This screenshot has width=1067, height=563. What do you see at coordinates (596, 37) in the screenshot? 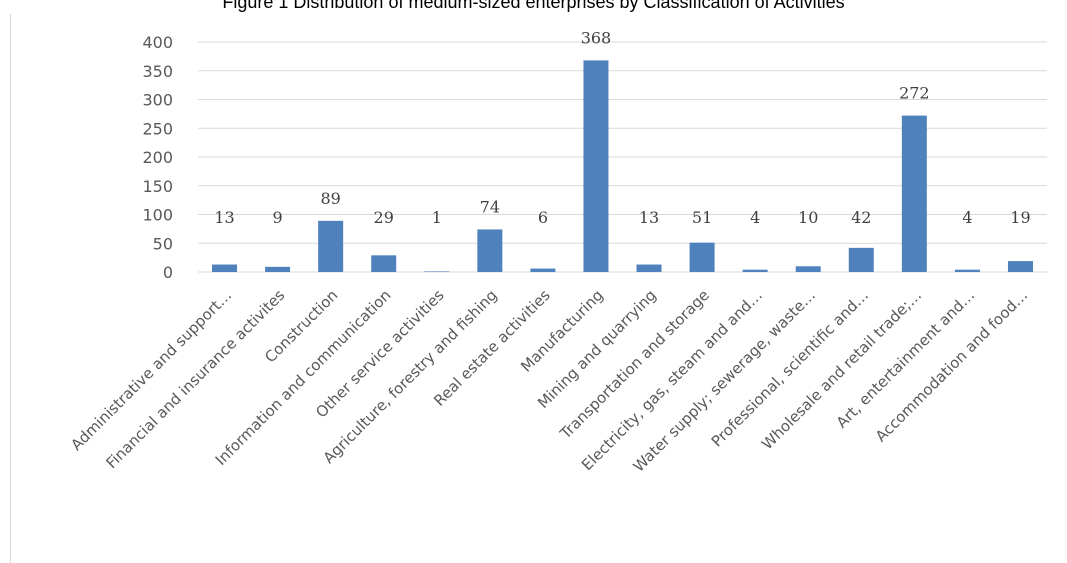
I see `data-label: 368` at bounding box center [596, 37].